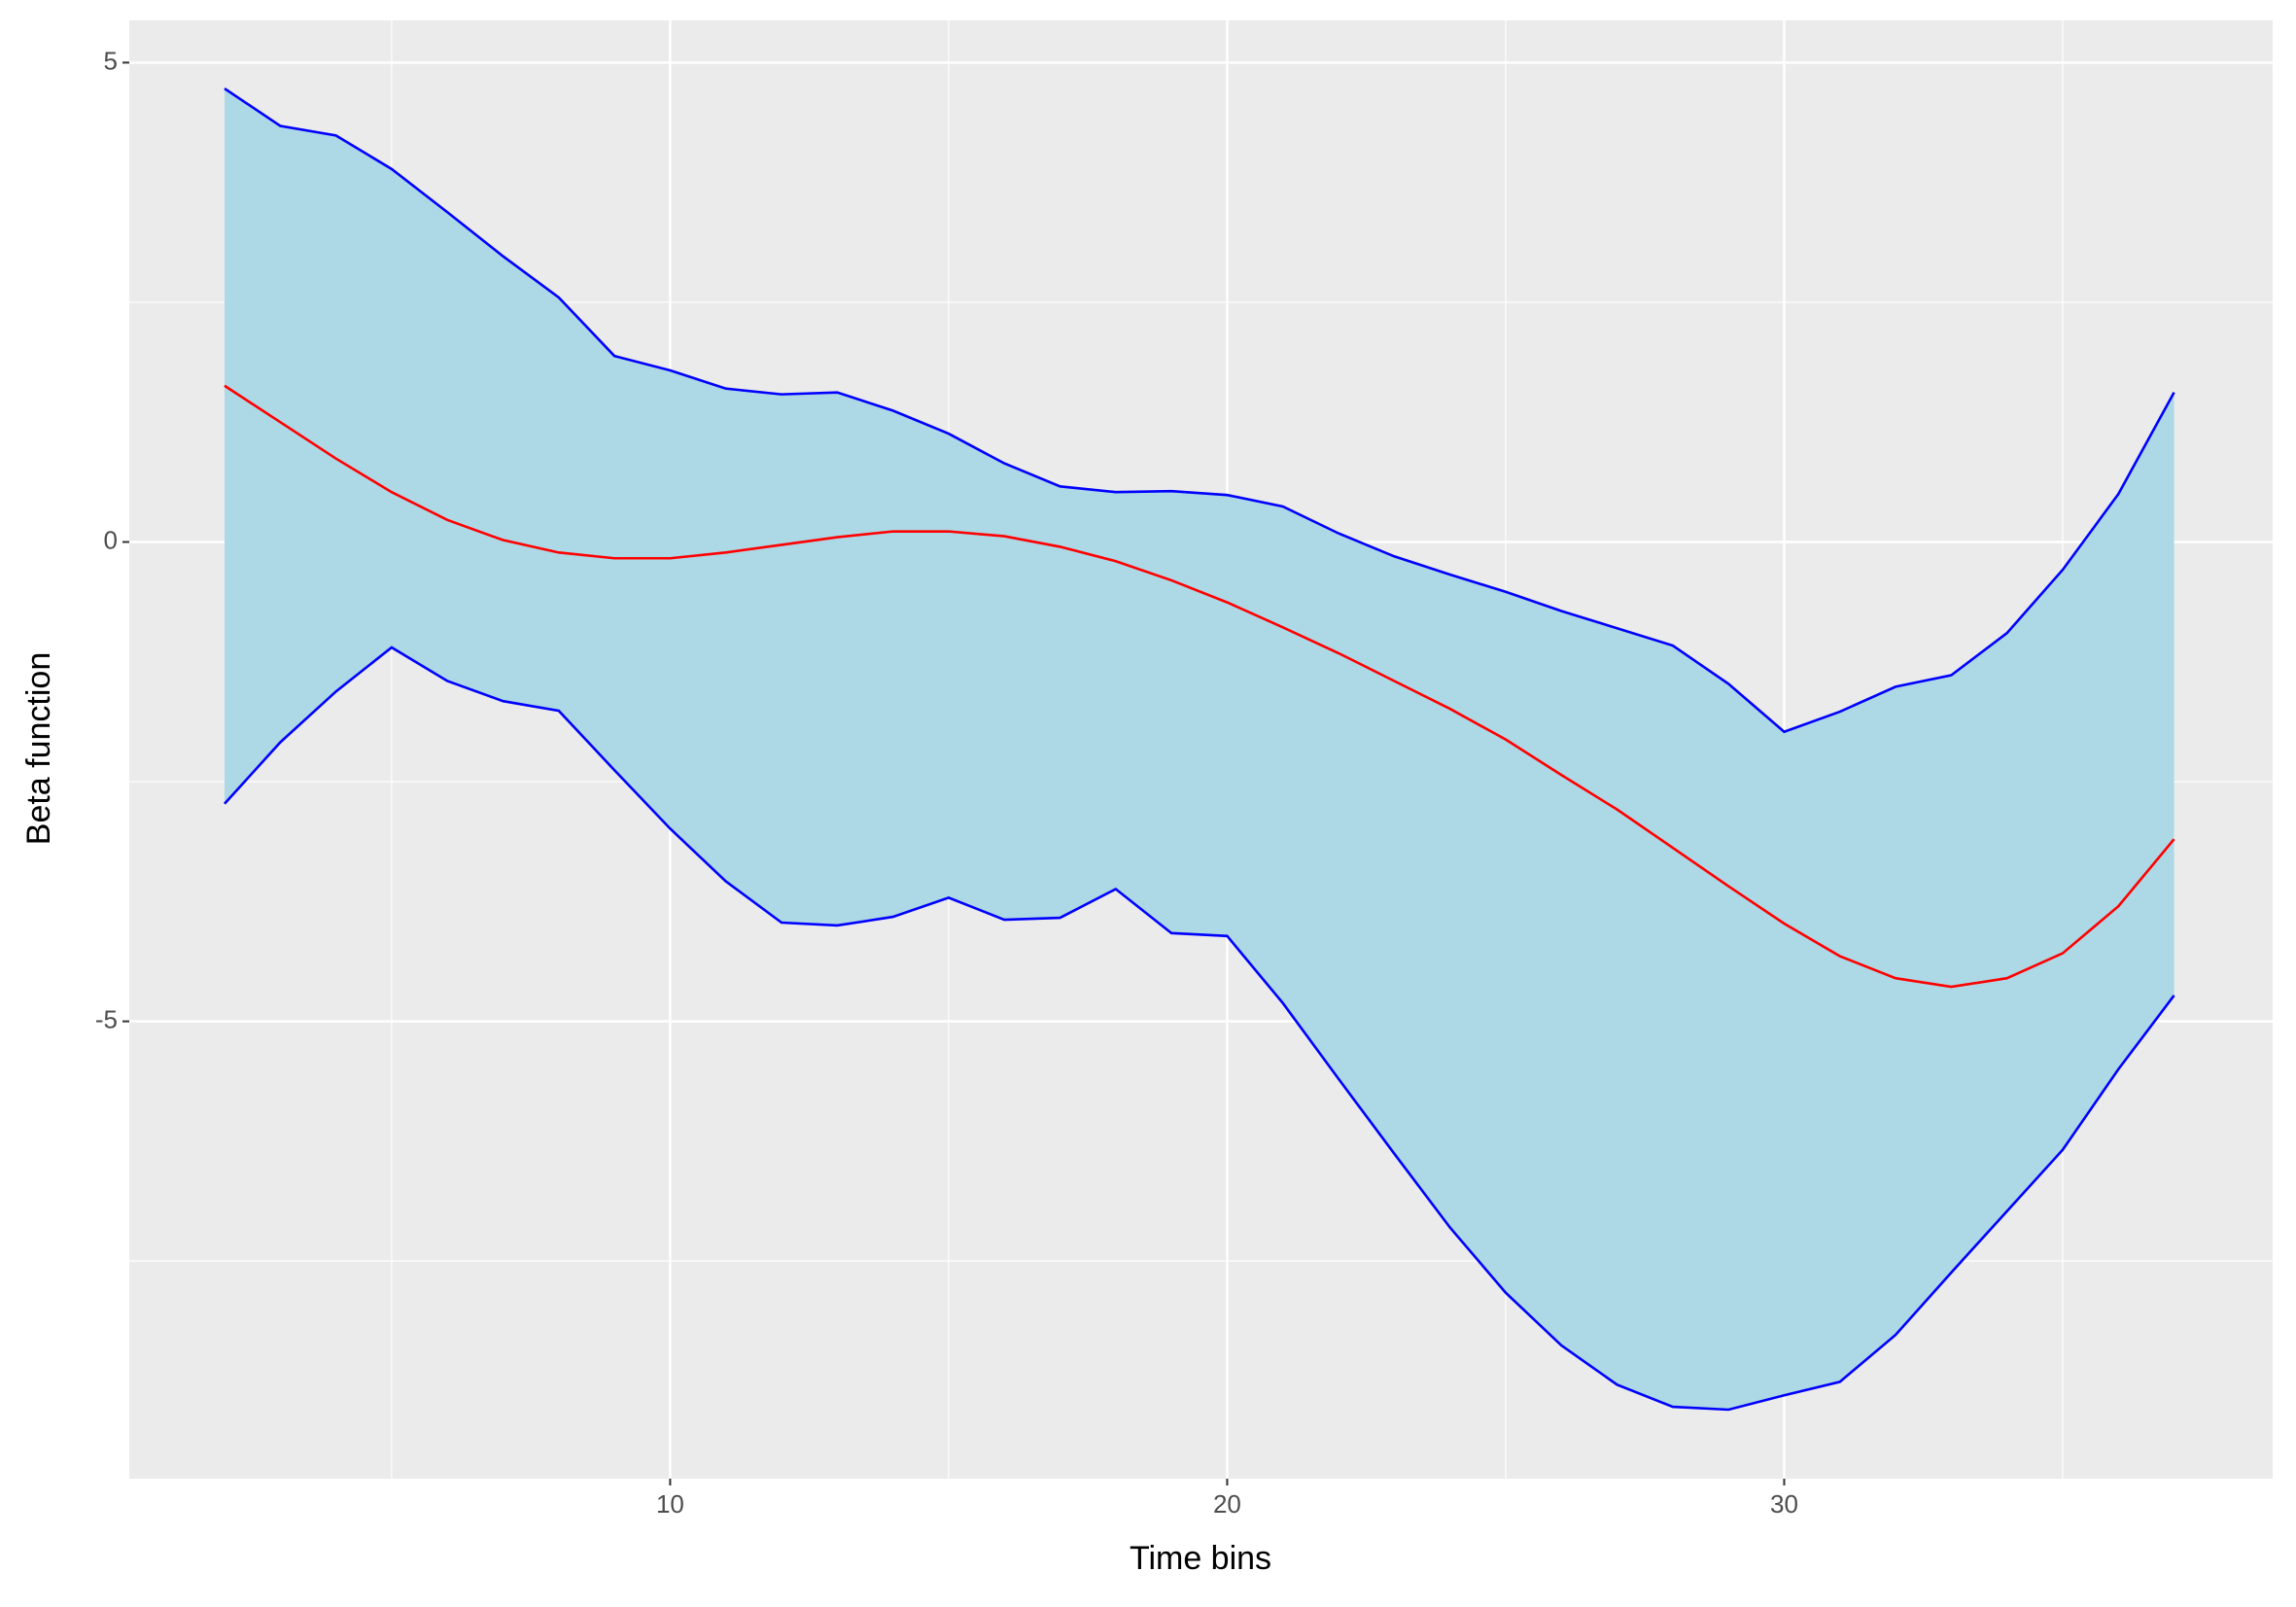 This screenshot has width=2296, height=1607. Describe the element at coordinates (111, 60) in the screenshot. I see `y-tick-label: 5` at that location.